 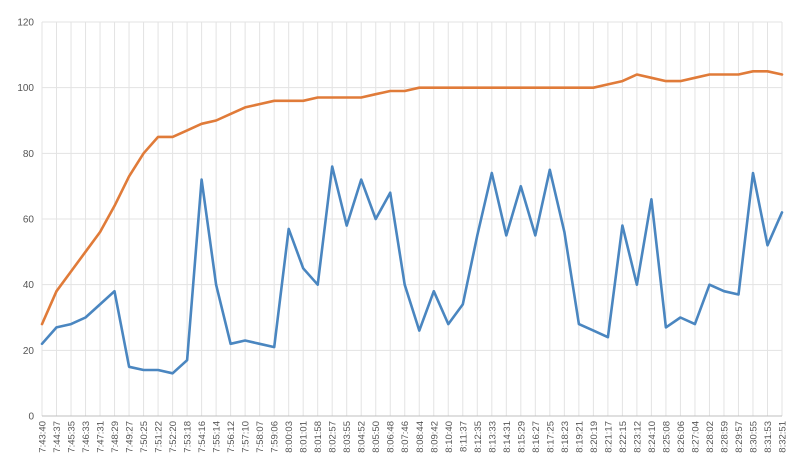 What do you see at coordinates (623, 437) in the screenshot?
I see `x-tick-label: 8:22:15` at bounding box center [623, 437].